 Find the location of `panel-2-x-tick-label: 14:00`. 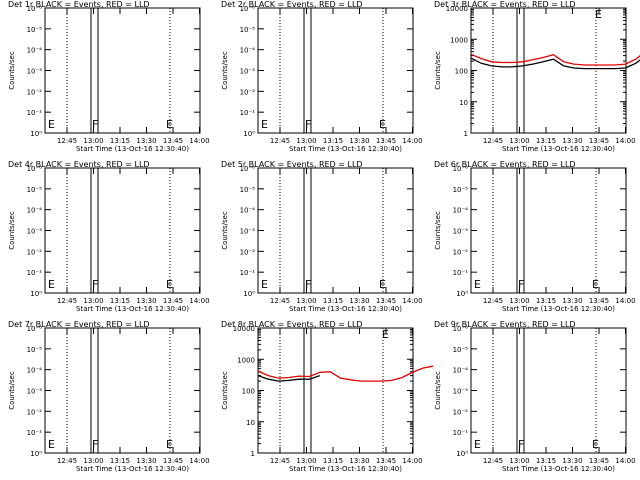

panel-2-x-tick-label: 14:00 is located at coordinates (412, 141).